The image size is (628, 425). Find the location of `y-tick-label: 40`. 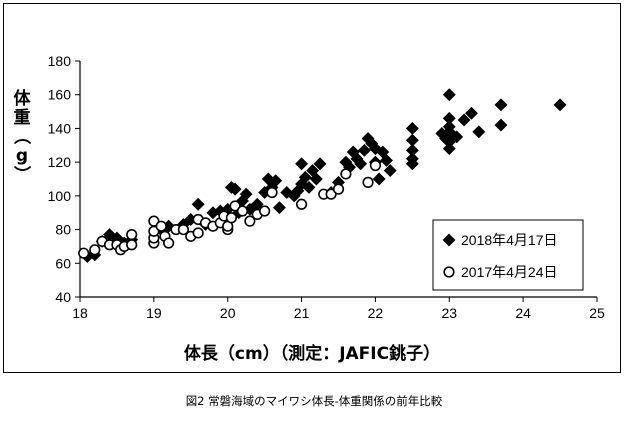

y-tick-label: 40 is located at coordinates (63, 297).